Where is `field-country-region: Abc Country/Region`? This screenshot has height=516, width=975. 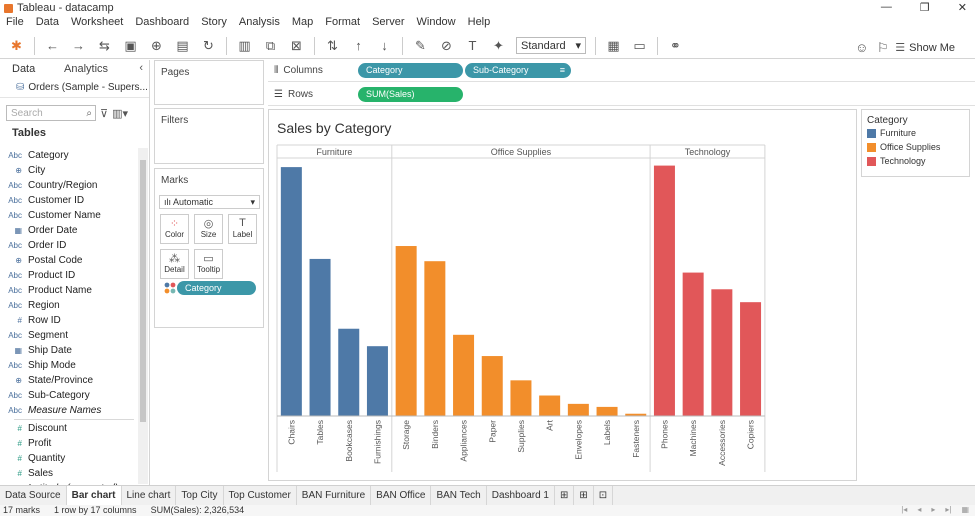 field-country-region: Abc Country/Region is located at coordinates (69, 185).